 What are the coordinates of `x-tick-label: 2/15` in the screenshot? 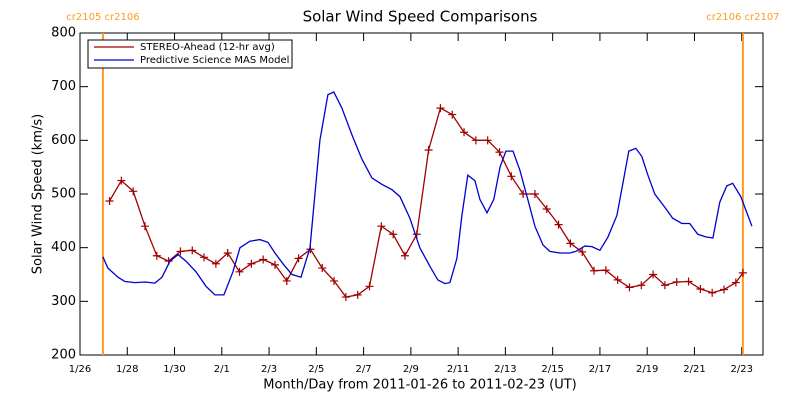 It's located at (552, 369).